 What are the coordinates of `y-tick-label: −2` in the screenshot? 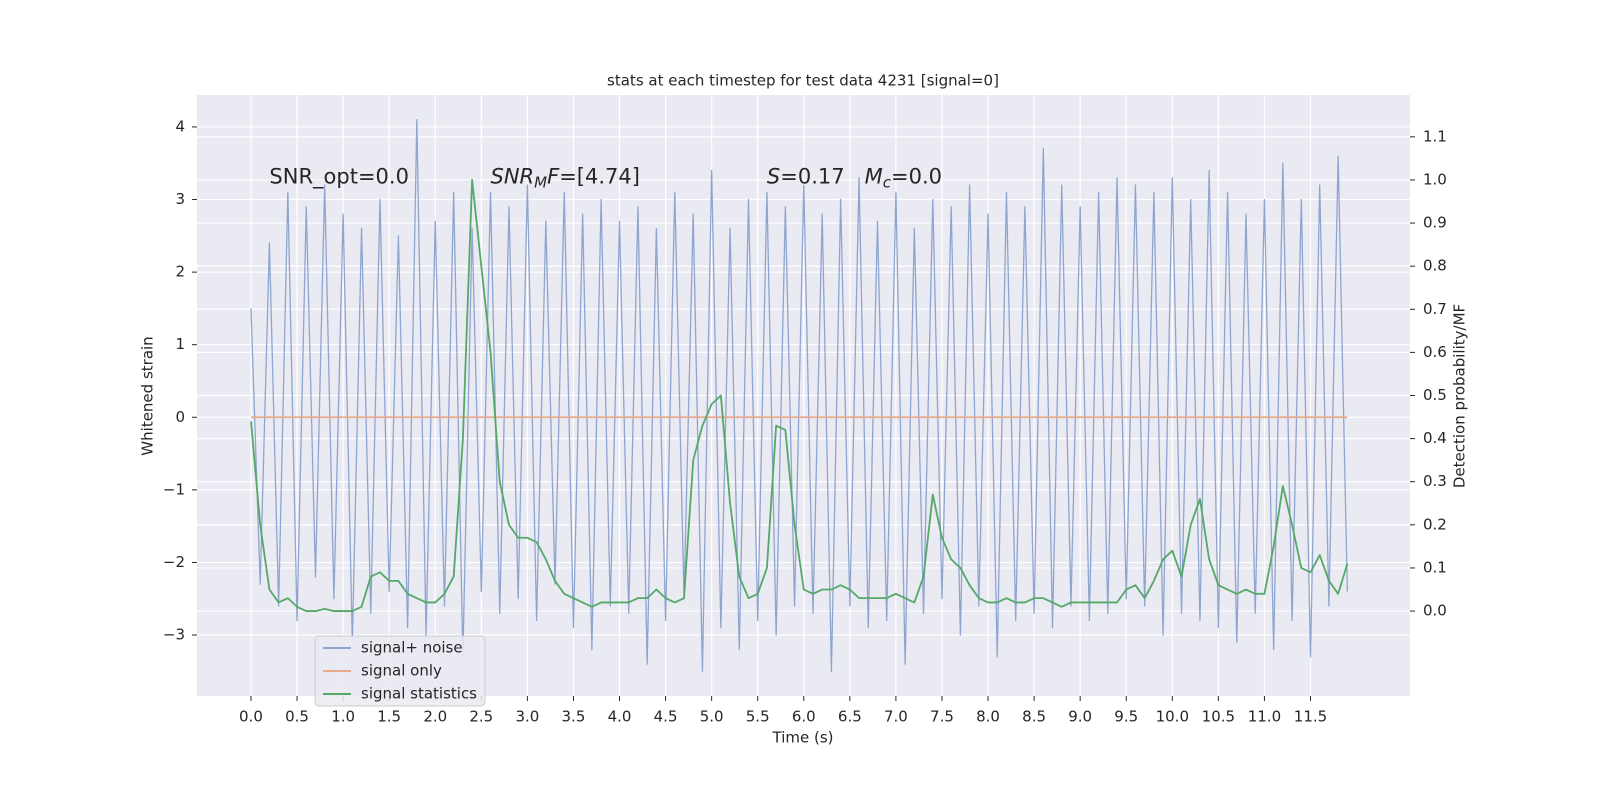 It's located at (174, 562).